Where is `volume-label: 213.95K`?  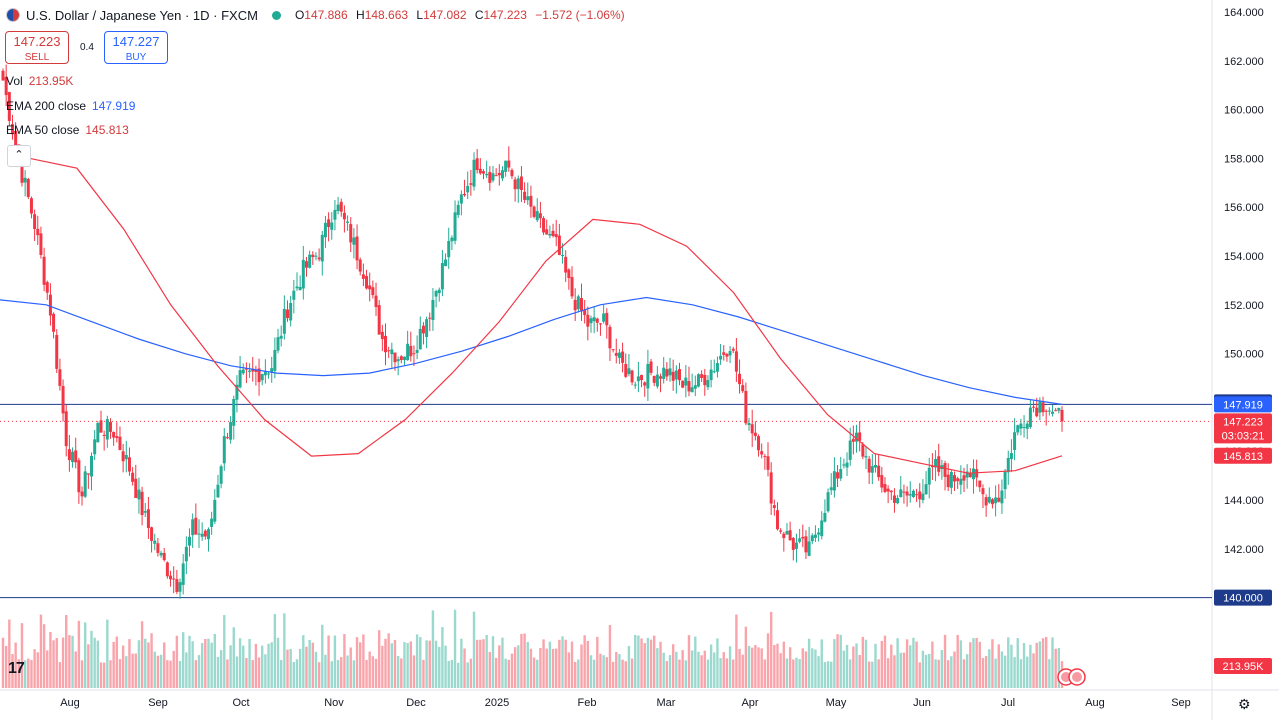
volume-label: 213.95K is located at coordinates (1244, 667).